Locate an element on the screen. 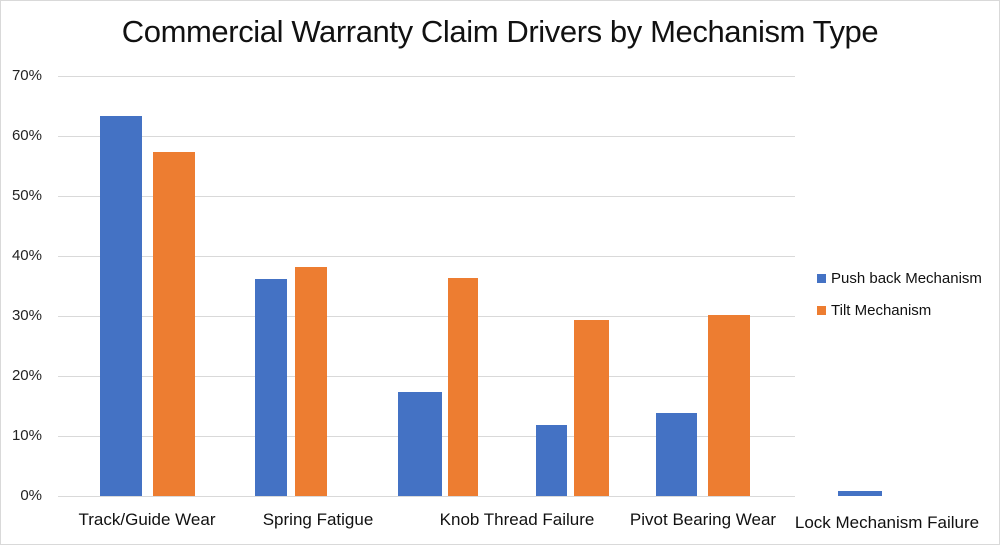 This screenshot has width=1000, height=545. y-tick-label: 50% is located at coordinates (26, 195).